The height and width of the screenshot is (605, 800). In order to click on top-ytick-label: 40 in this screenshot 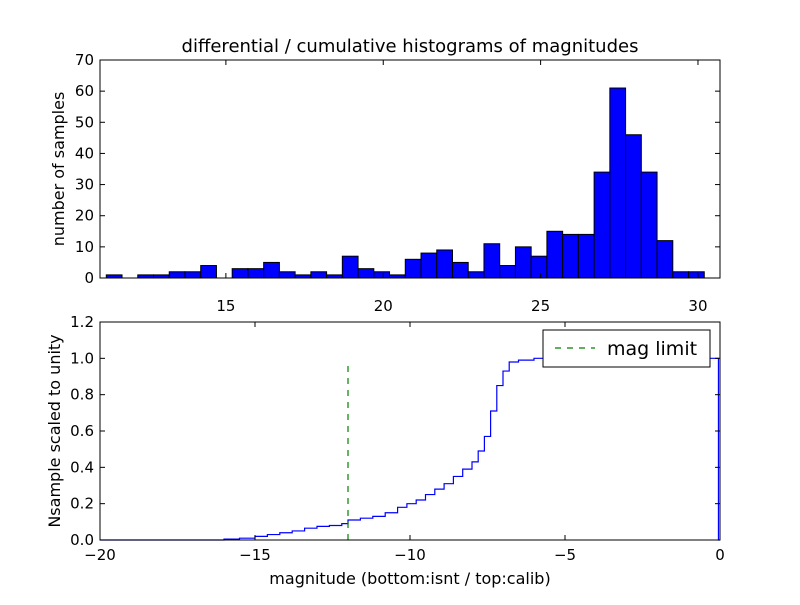, I will do `click(84, 153)`.